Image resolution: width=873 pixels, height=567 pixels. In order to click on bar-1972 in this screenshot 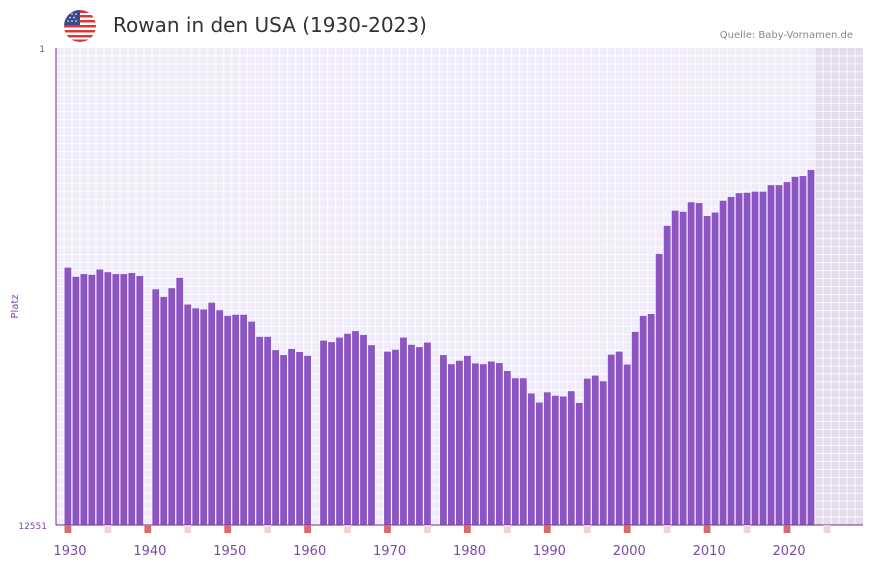, I will do `click(411, 434)`.